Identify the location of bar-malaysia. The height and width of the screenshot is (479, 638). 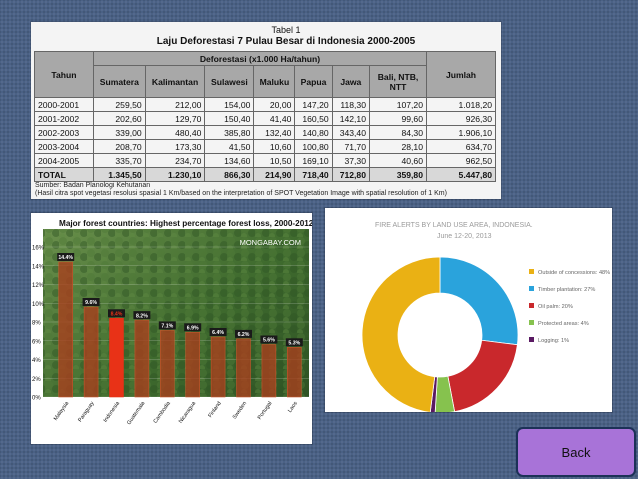
(65, 329).